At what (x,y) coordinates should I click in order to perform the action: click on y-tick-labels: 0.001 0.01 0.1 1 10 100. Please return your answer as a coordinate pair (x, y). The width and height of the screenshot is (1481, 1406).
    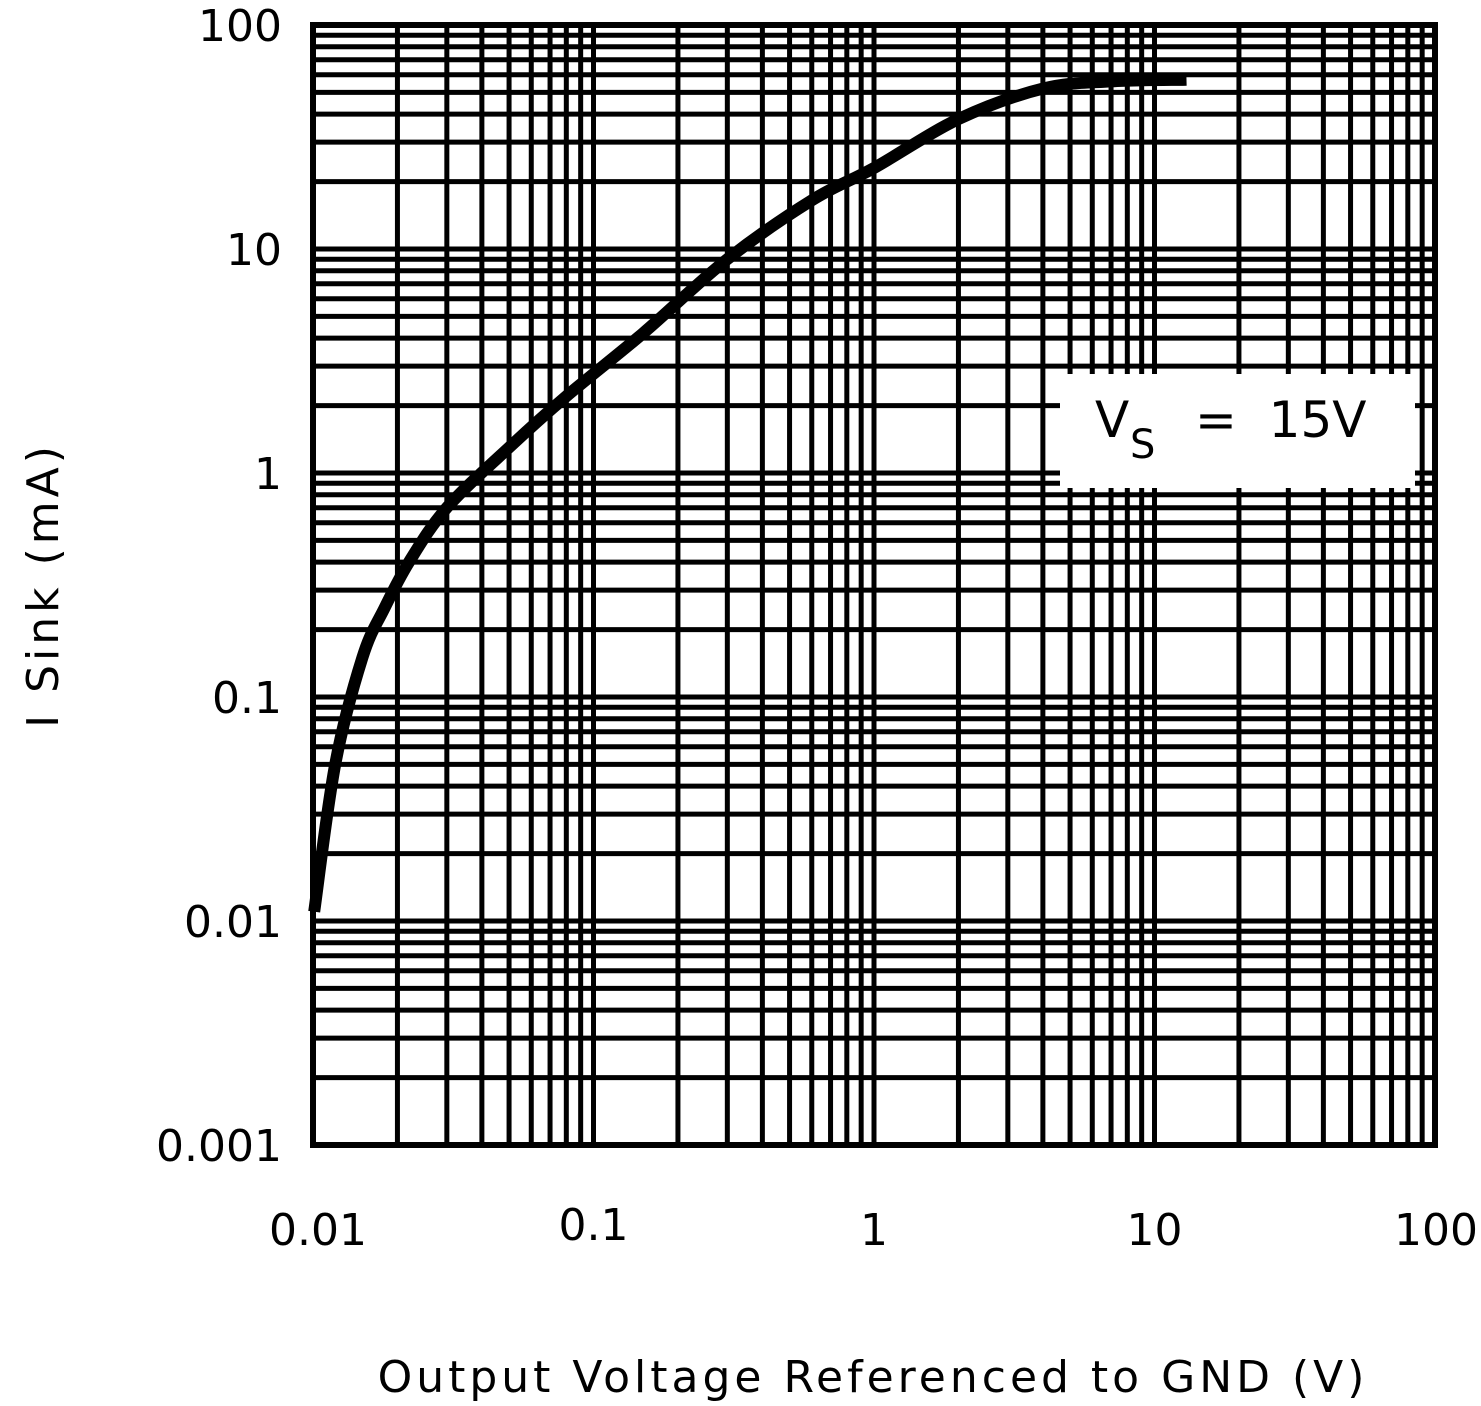
    Looking at the image, I should click on (219, 586).